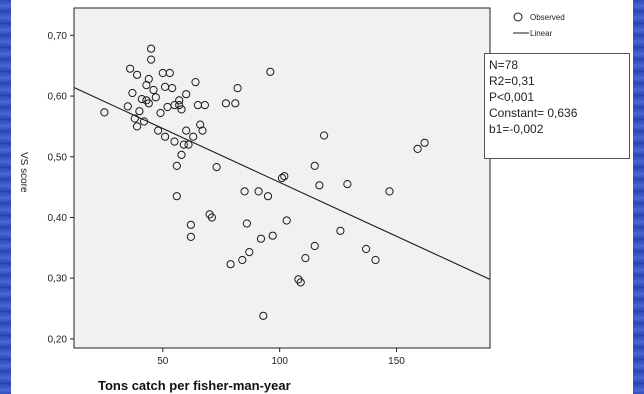 The image size is (644, 394). Describe the element at coordinates (279, 361) in the screenshot. I see `x-tick-label: 100` at that location.